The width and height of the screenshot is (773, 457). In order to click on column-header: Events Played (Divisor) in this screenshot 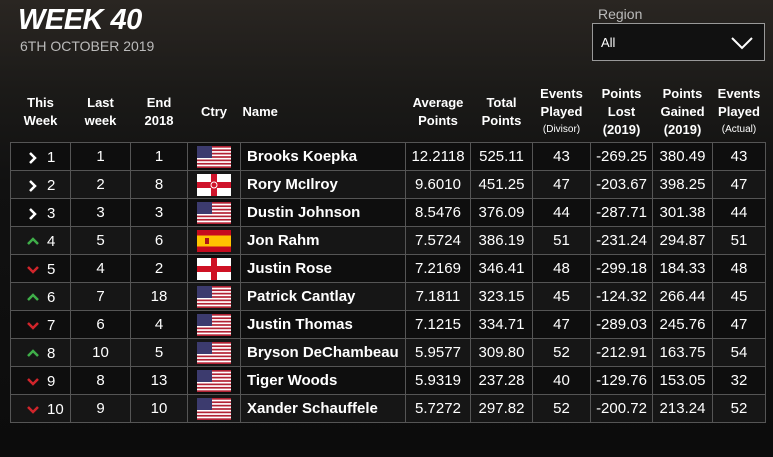, I will do `click(562, 112)`.